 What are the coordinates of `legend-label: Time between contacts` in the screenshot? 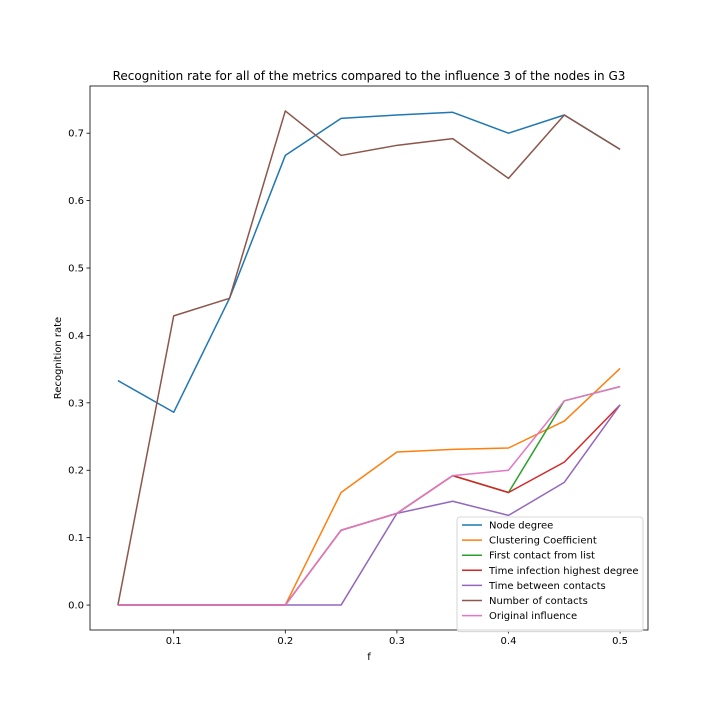 It's located at (547, 586).